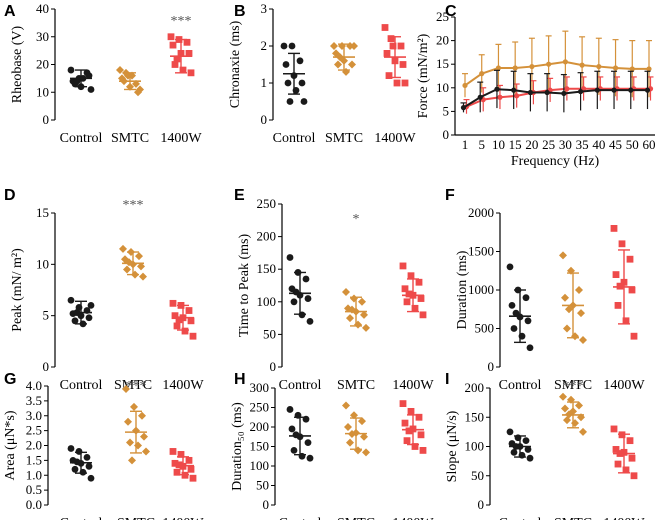 The width and height of the screenshot is (661, 520). I want to click on x-category-label: SMTC, so click(573, 518).